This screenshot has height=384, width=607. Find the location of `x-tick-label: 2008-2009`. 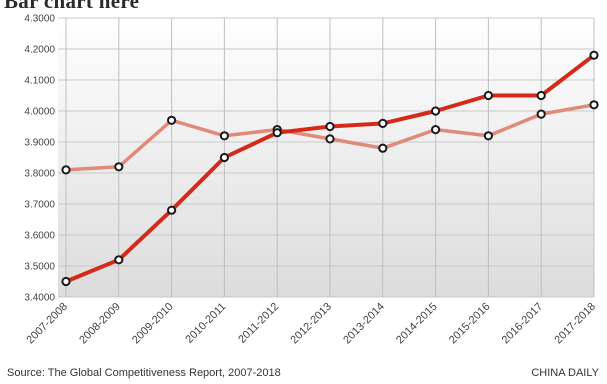

x-tick-label: 2008-2009 is located at coordinates (100, 324).